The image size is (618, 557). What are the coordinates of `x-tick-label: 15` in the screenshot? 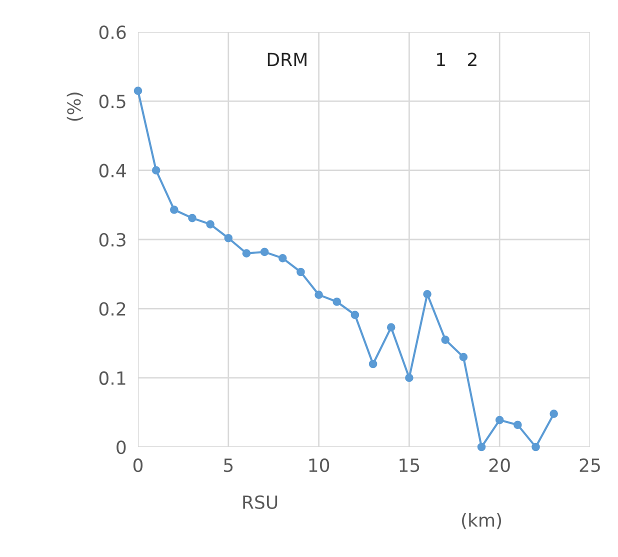 It's located at (410, 465).